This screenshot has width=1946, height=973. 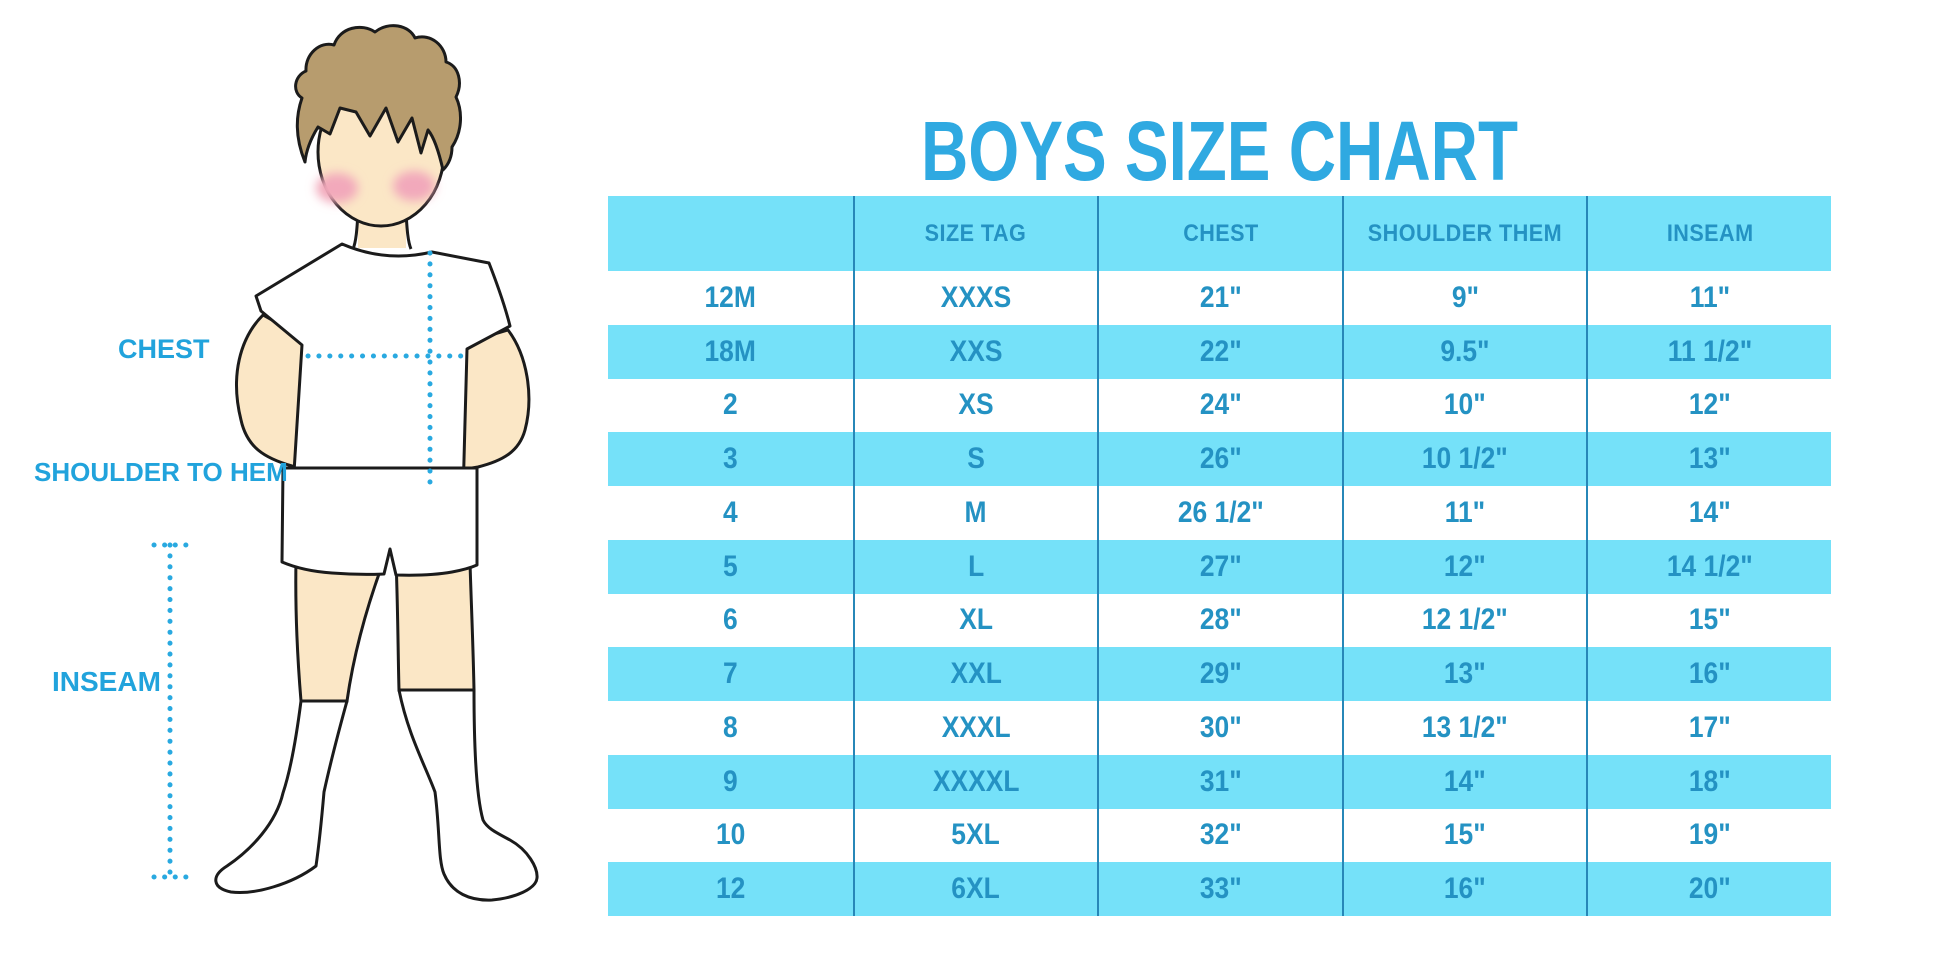 I want to click on table-cell: 9", so click(x=1464, y=298).